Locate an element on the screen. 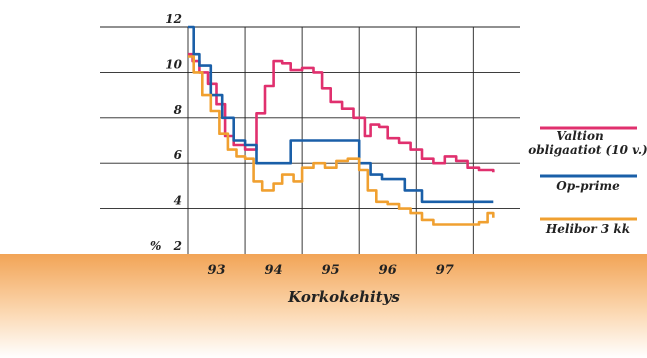 The width and height of the screenshot is (647, 358). y-tick-label: 10 is located at coordinates (173, 64).